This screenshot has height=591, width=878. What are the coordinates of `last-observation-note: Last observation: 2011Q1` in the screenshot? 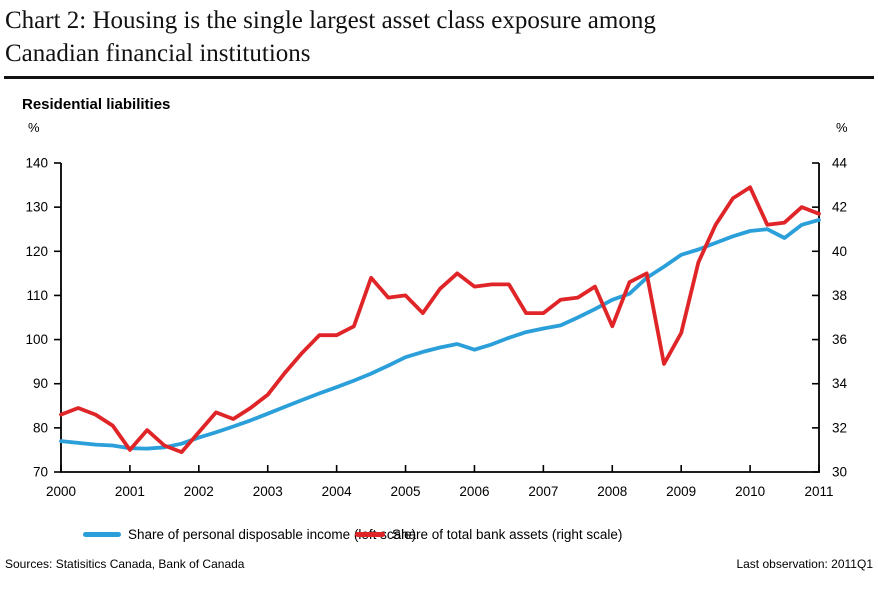 It's located at (804, 564).